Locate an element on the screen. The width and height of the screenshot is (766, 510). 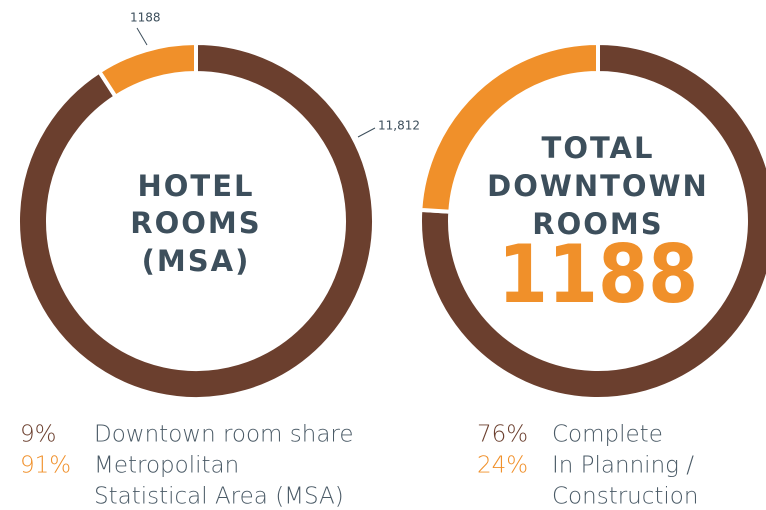
center-value: 1188 is located at coordinates (598, 274).